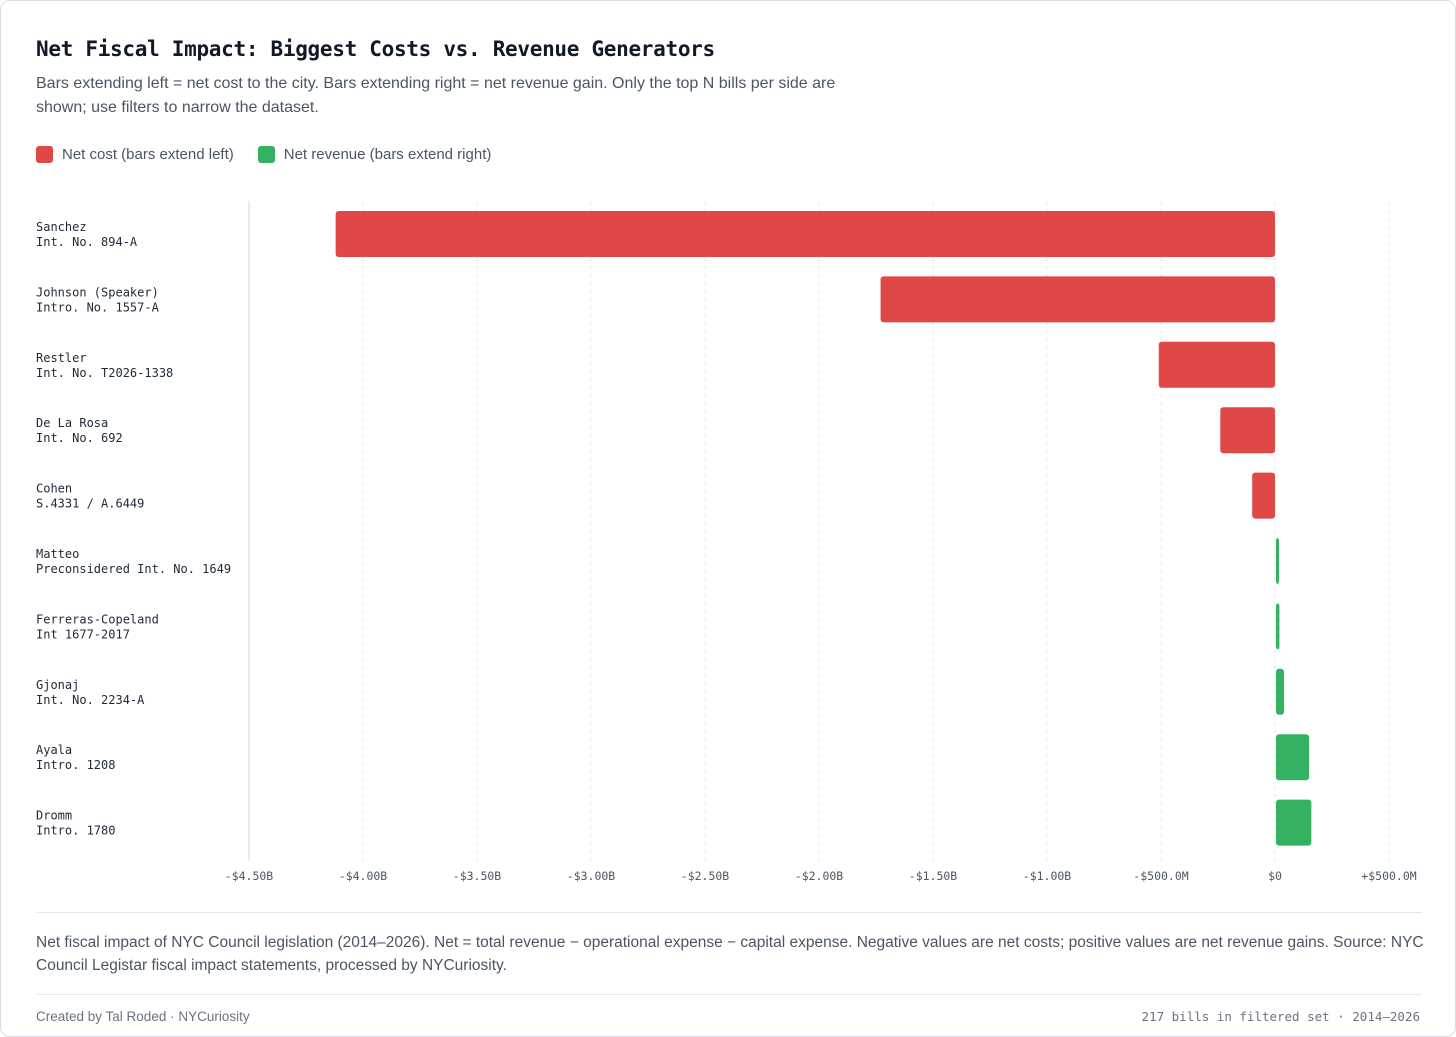 Image resolution: width=1456 pixels, height=1037 pixels. Describe the element at coordinates (143, 1016) in the screenshot. I see `credit-text: Created by Tal Roded · NYCuriosity` at that location.